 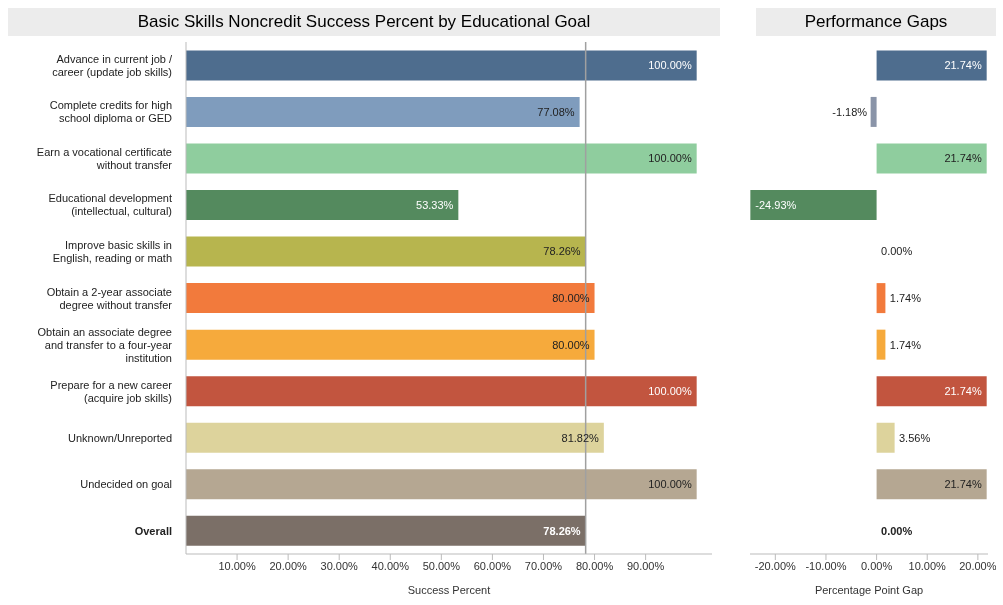 I want to click on x-tick-label: -20.00%, so click(x=775, y=565).